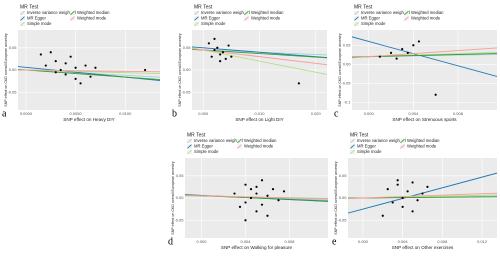 The width and height of the screenshot is (500, 259). What do you see at coordinates (75, 113) in the screenshot?
I see `x-tick-label: 0.0050` at bounding box center [75, 113].